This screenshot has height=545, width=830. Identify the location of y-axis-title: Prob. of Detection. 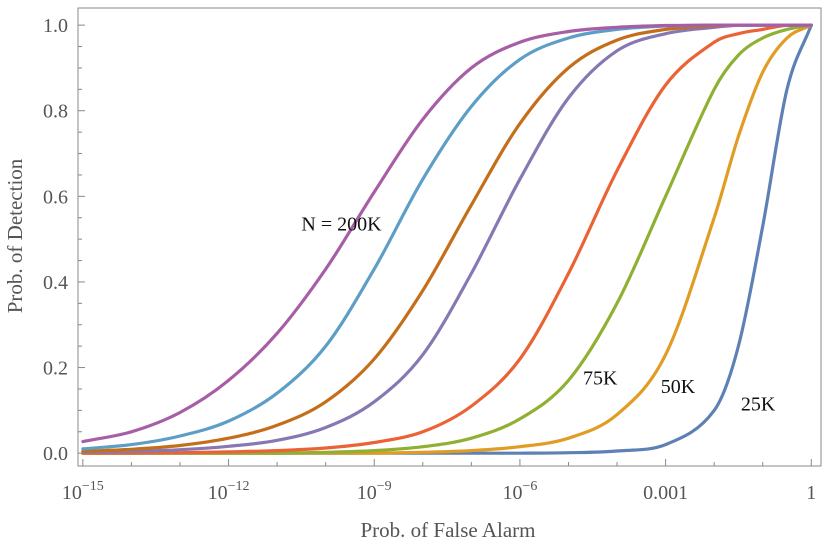
(15, 235).